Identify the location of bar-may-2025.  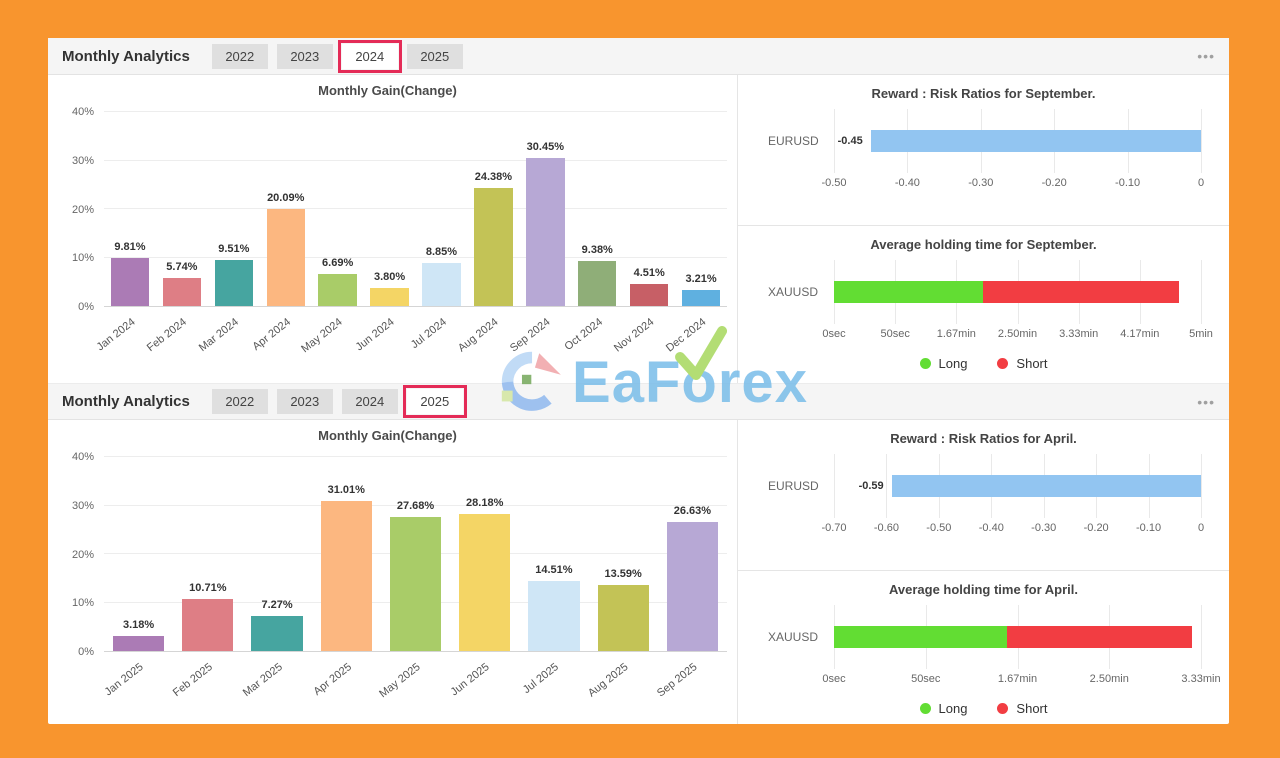
(415, 583).